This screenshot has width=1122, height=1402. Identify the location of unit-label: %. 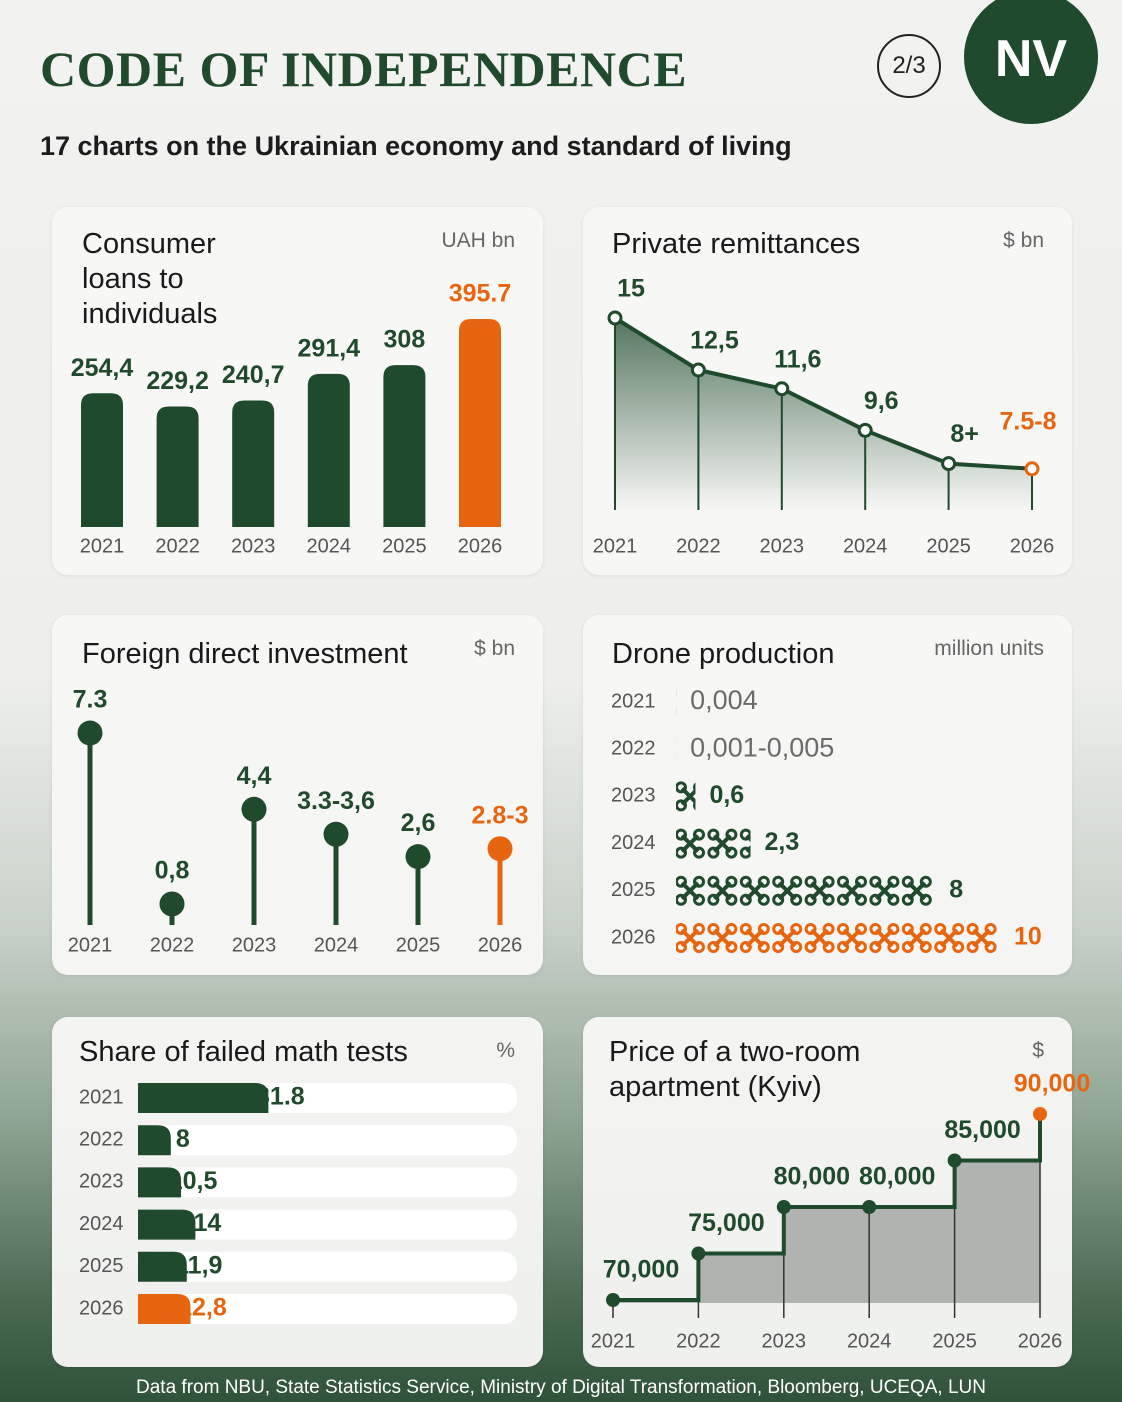
(505, 1050).